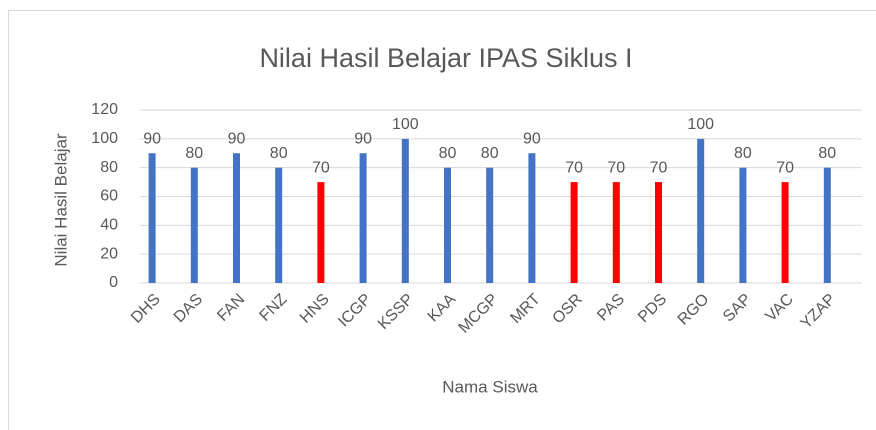 This screenshot has width=876, height=430. Describe the element at coordinates (819, 312) in the screenshot. I see `x-tick-label: YZAP` at that location.